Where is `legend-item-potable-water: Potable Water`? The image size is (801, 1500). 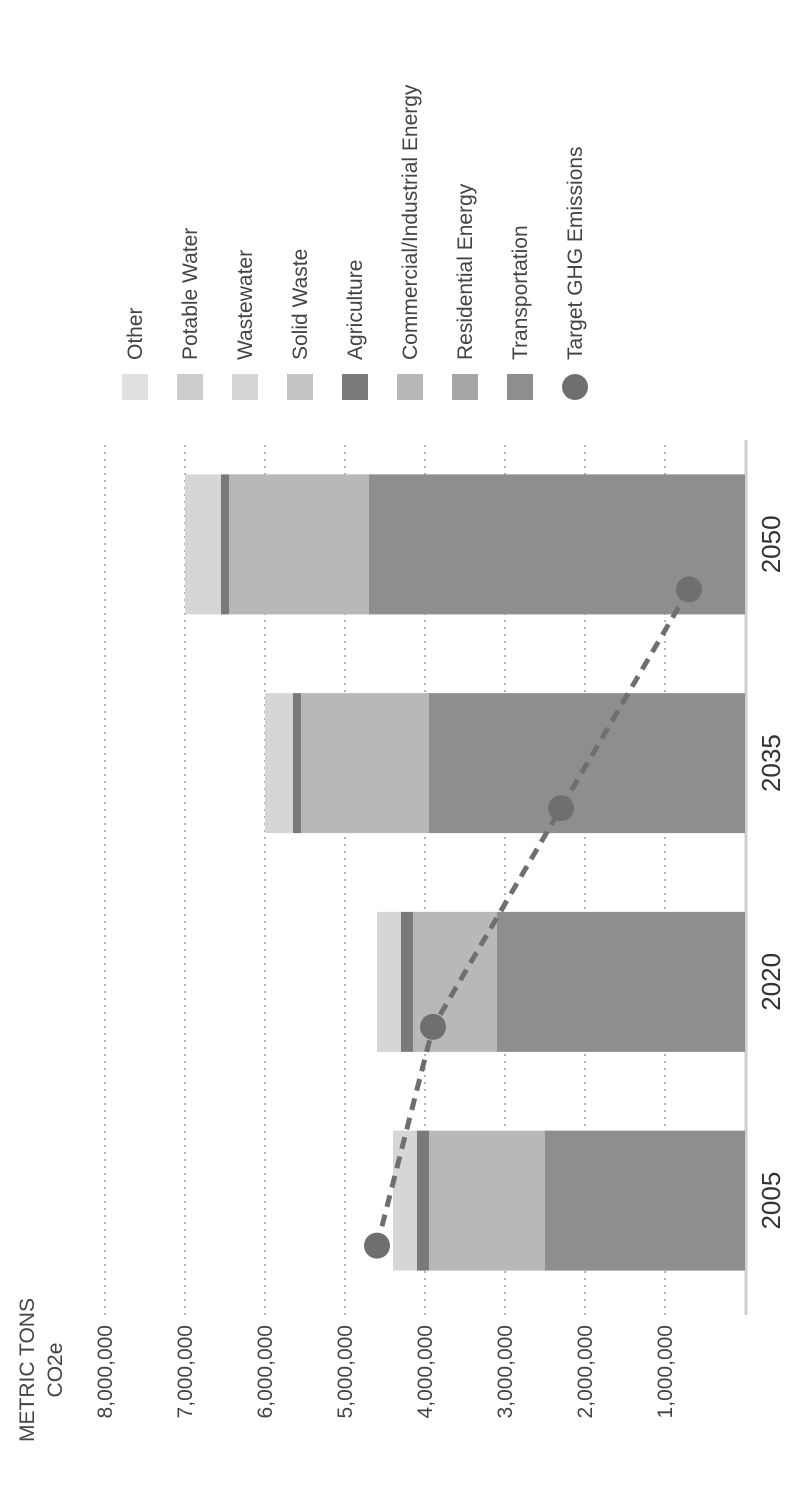 legend-item-potable-water: Potable Water is located at coordinates (190, 314).